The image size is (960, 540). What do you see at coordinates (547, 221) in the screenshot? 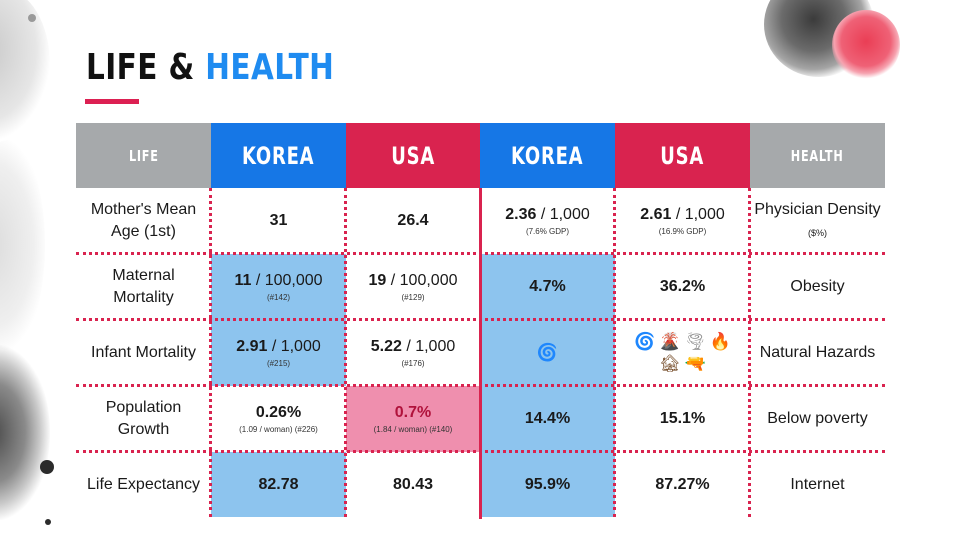
I see `korea-physician-density-cell: 2.36 / 1,000 (7.6% GDP)` at bounding box center [547, 221].